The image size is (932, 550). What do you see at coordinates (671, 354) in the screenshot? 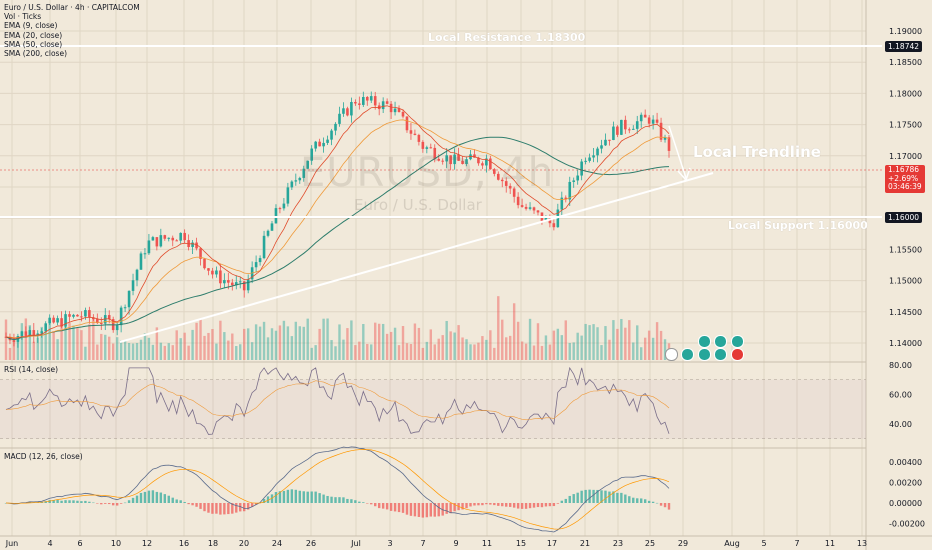
I see `lightning-marker-icon` at bounding box center [671, 354].